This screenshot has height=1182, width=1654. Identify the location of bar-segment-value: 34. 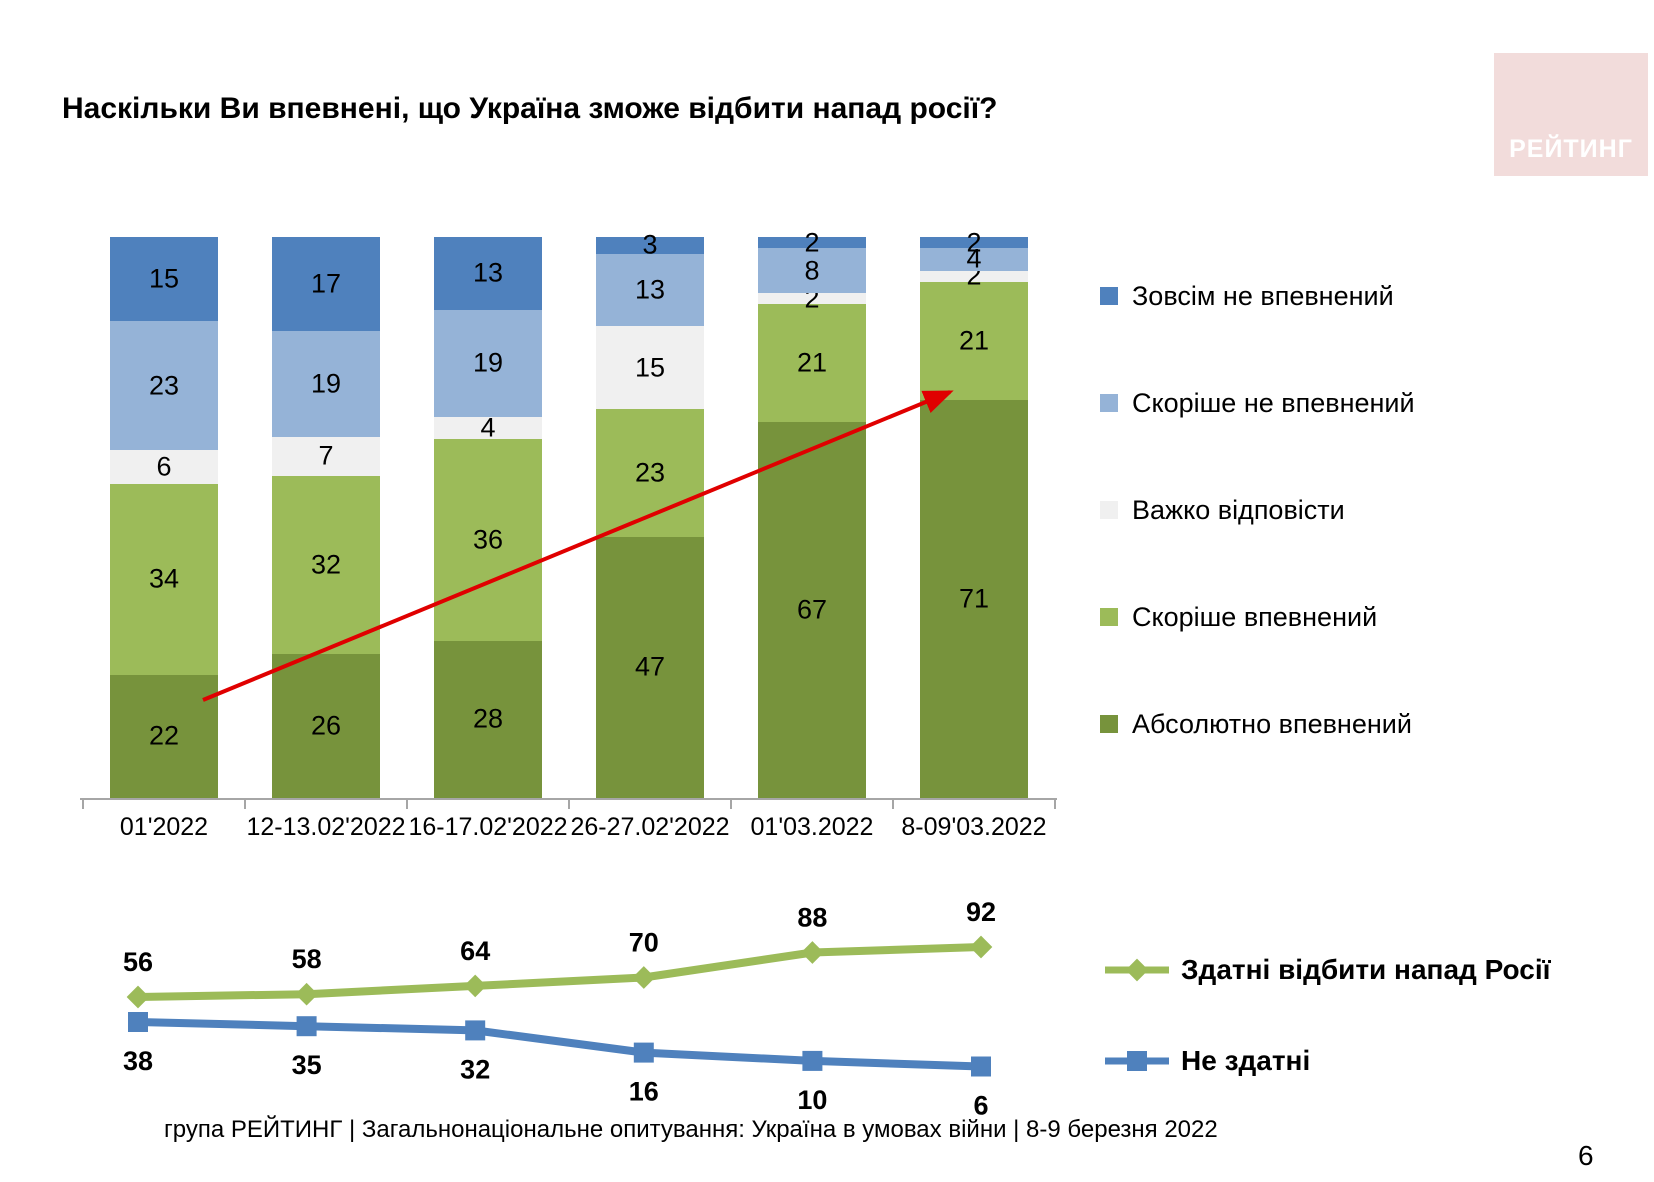
(164, 578).